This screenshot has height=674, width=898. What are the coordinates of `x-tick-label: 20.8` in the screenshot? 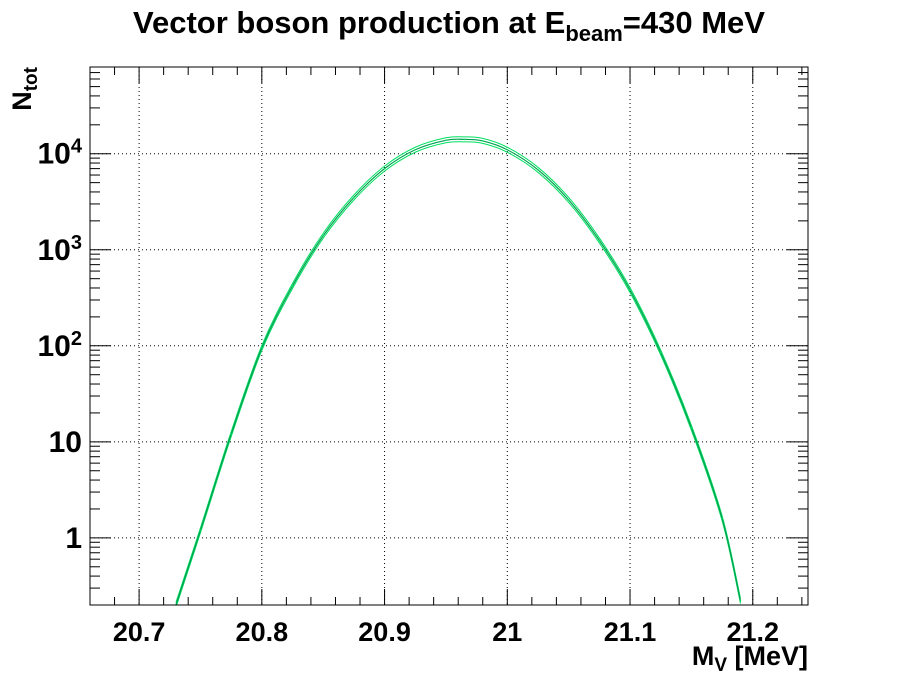 It's located at (262, 632).